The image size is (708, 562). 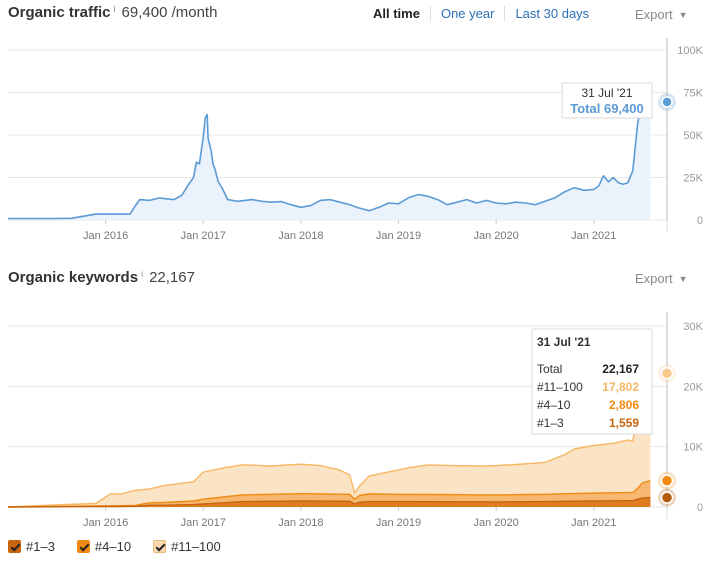 What do you see at coordinates (693, 136) in the screenshot?
I see `y-tick-label: 50K` at bounding box center [693, 136].